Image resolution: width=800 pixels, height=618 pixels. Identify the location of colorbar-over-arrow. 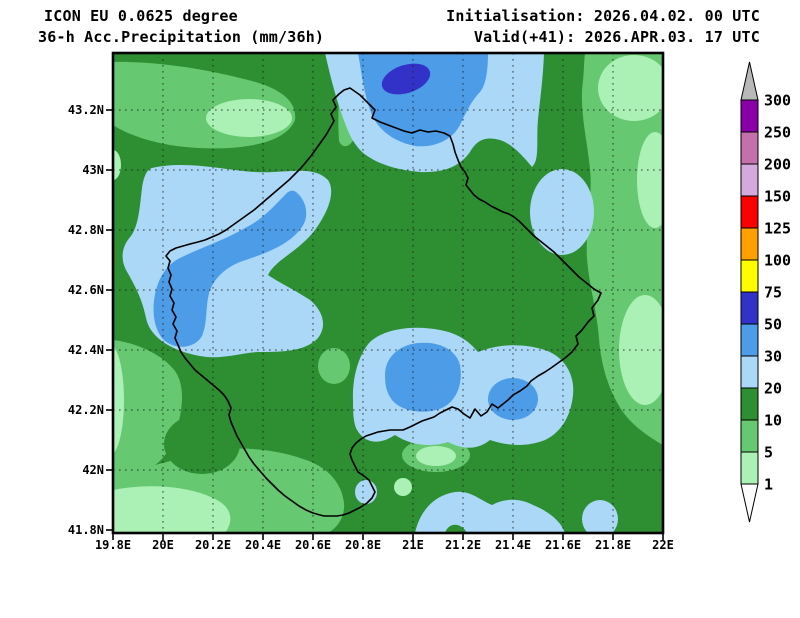
(749, 81).